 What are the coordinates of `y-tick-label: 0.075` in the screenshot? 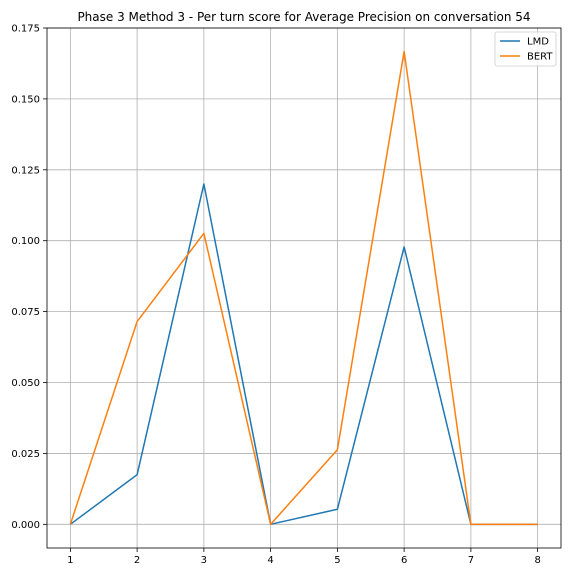 It's located at (25, 312).